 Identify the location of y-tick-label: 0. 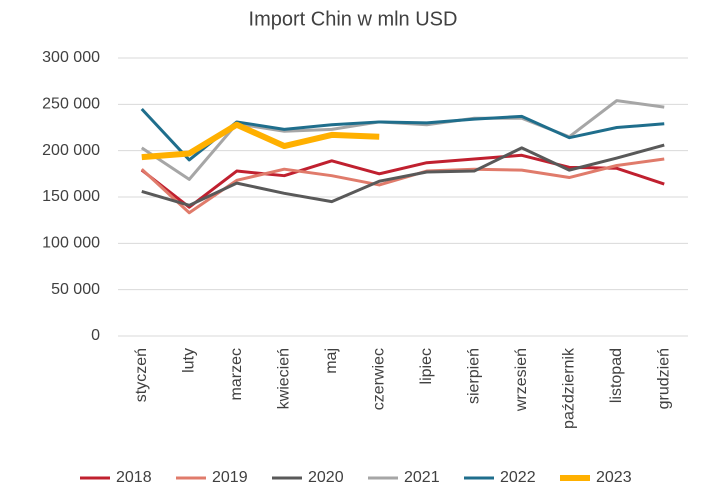
(95, 335).